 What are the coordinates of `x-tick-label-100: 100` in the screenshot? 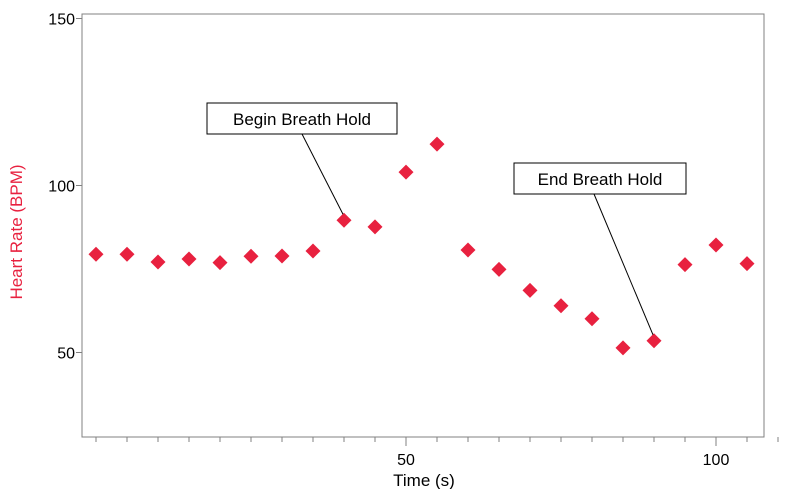 It's located at (716, 460).